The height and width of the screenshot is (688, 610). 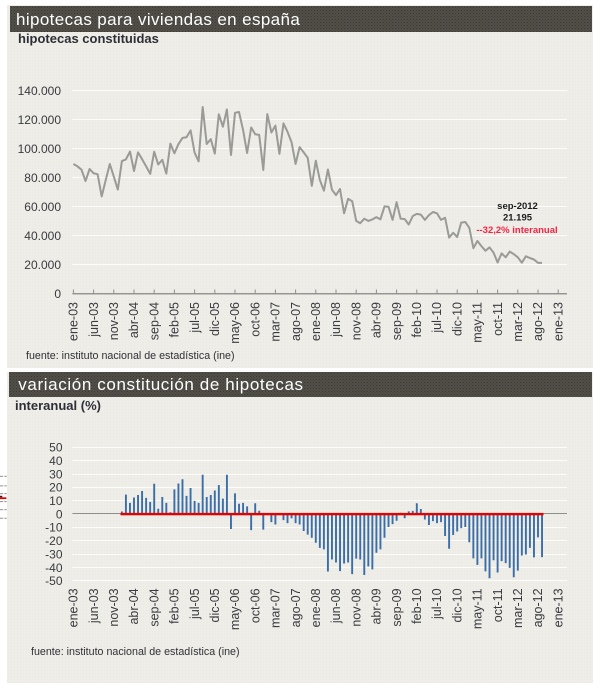 What do you see at coordinates (42, 265) in the screenshot?
I see `svg-text: 20.000` at bounding box center [42, 265].